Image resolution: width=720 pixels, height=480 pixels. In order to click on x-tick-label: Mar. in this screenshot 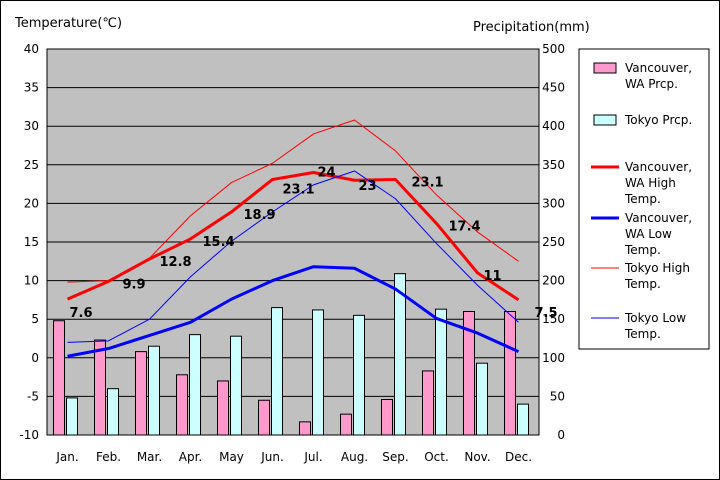, I will do `click(149, 457)`.